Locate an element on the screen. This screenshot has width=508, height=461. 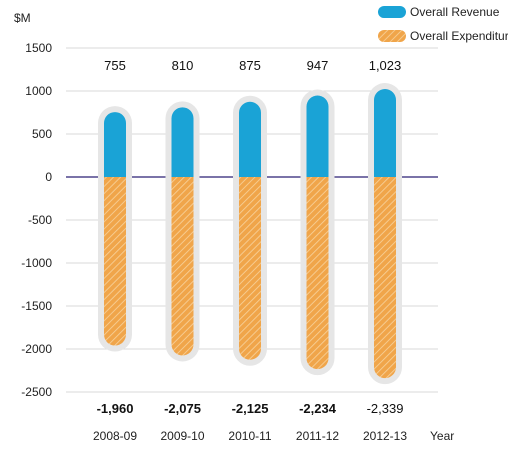
x-tick-label: 2012-13 is located at coordinates (385, 436).